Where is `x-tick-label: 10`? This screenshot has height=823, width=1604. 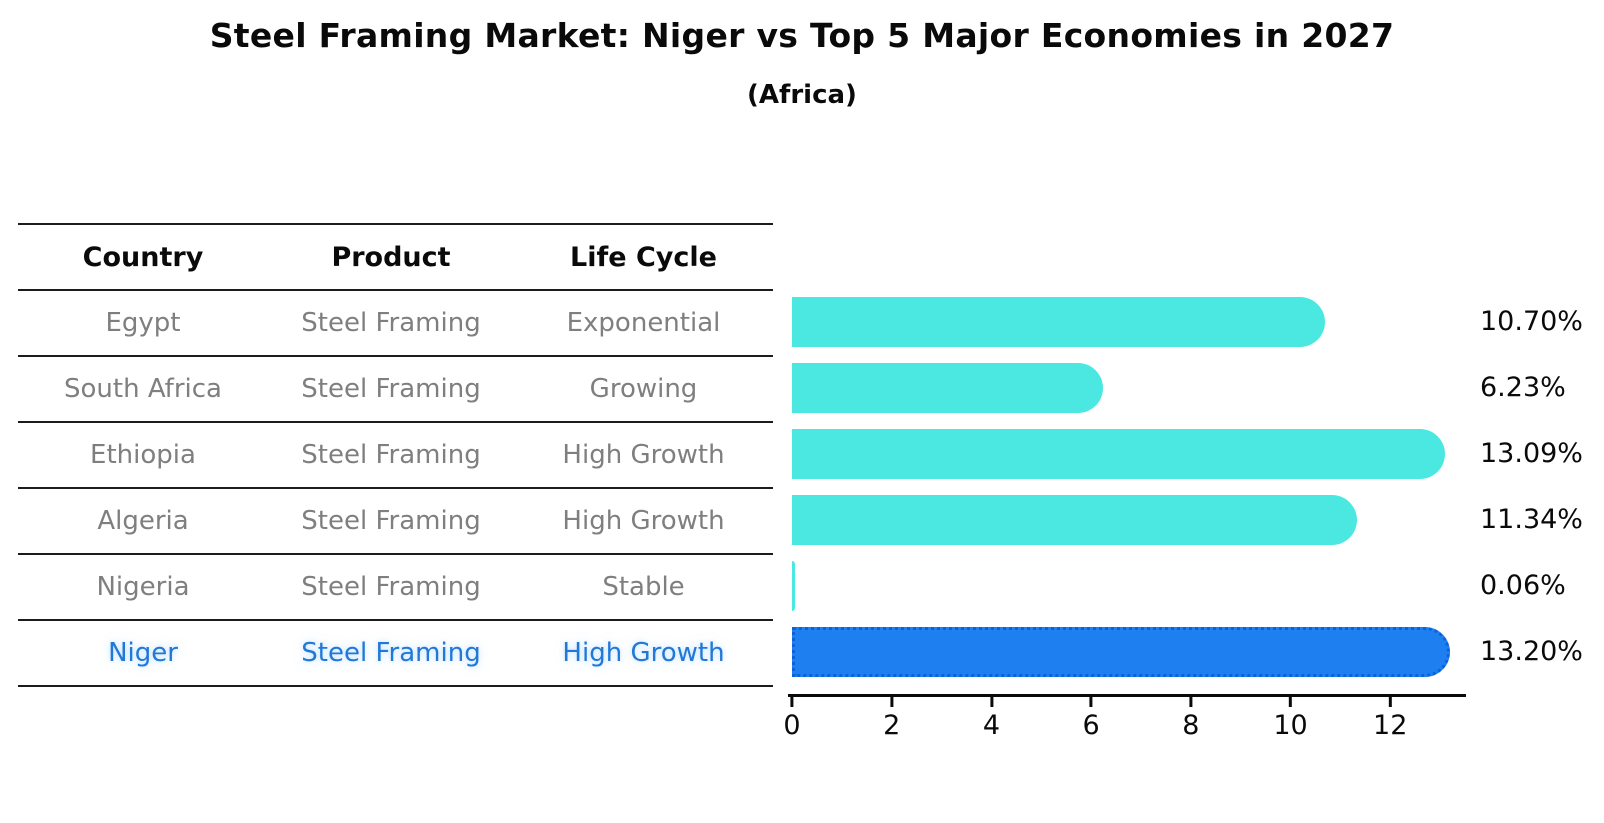
x-tick-label: 10 is located at coordinates (1290, 725).